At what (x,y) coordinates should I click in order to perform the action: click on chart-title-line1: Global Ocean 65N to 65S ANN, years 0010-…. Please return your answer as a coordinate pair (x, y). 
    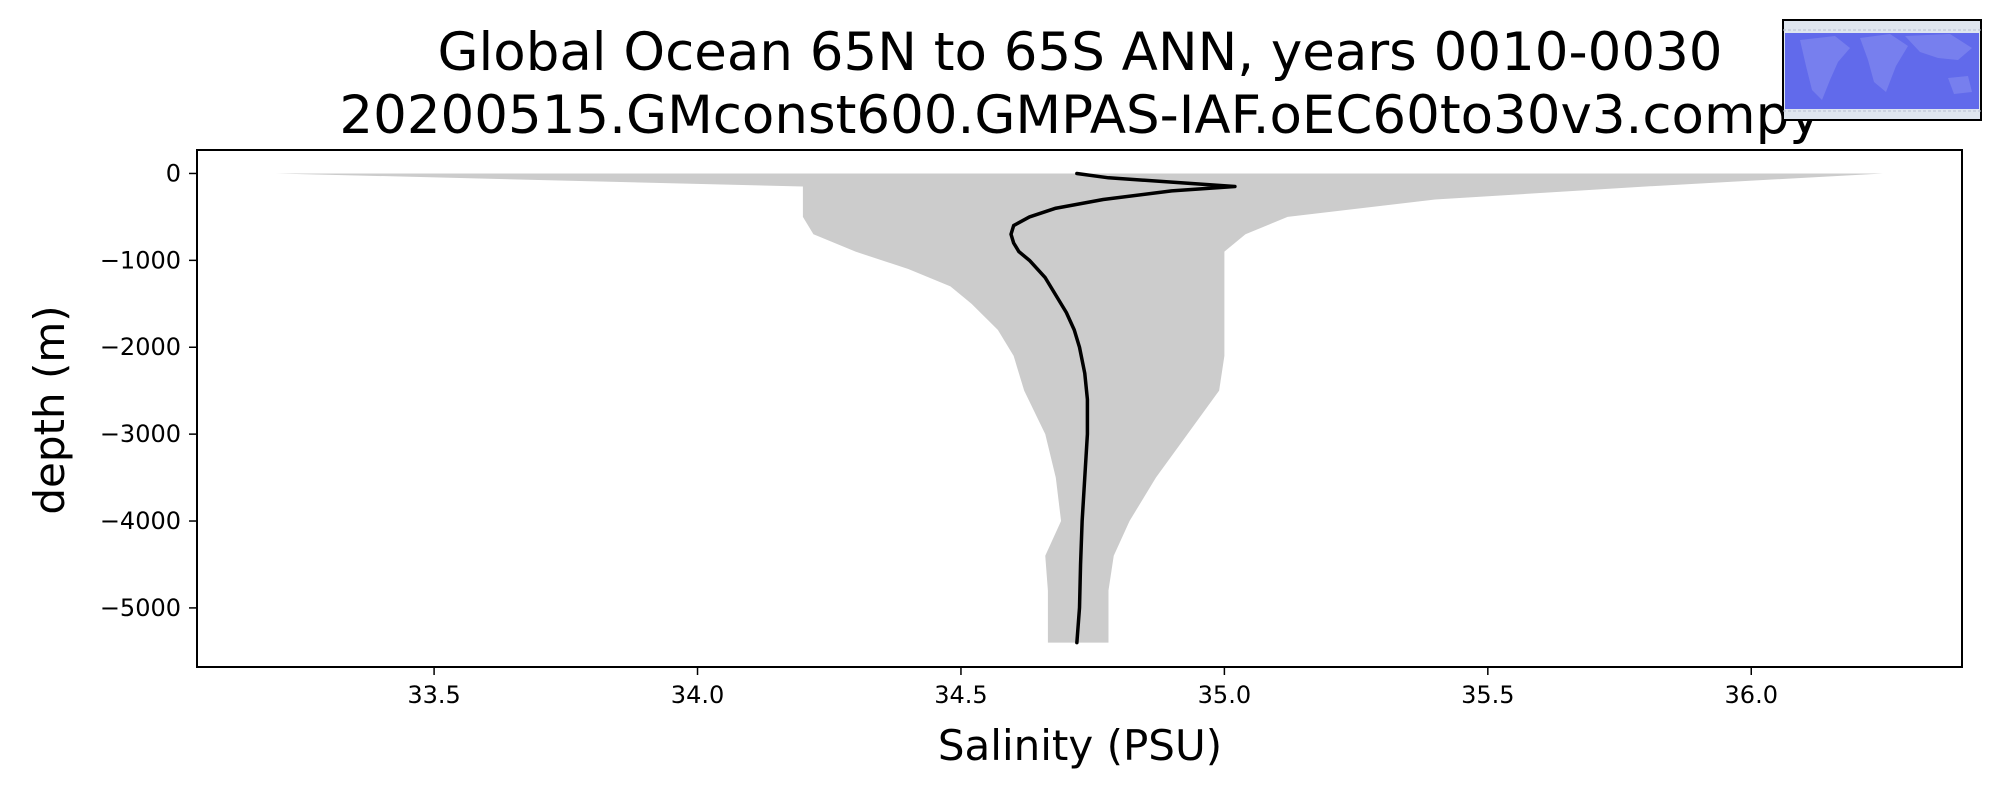
    Looking at the image, I should click on (1079, 52).